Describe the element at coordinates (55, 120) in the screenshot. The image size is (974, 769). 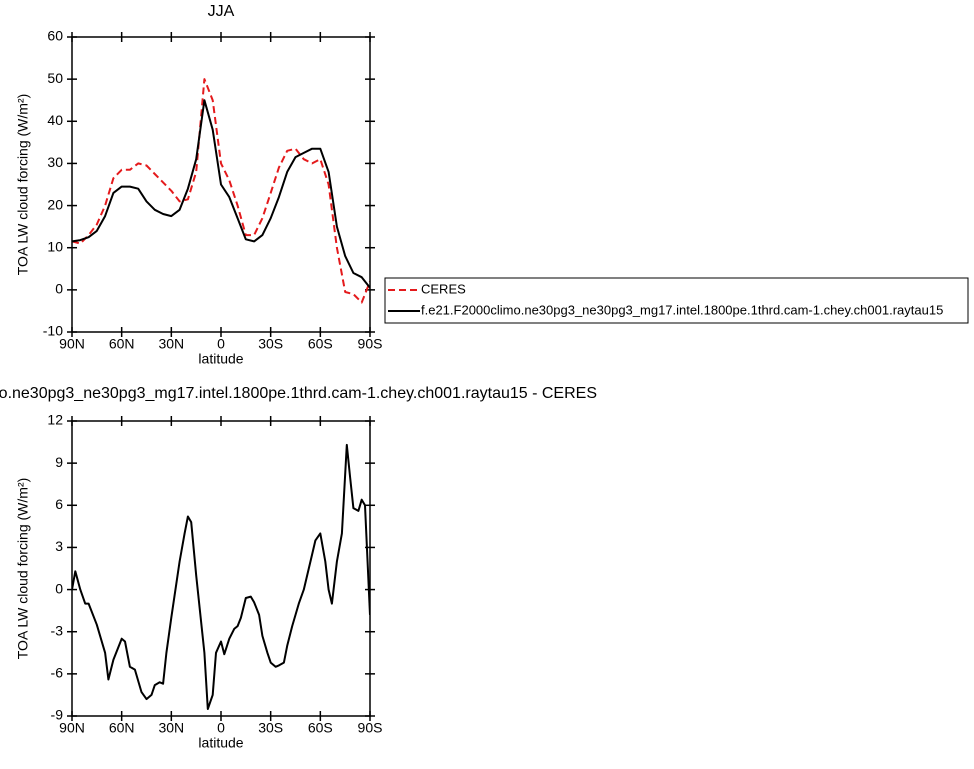
I see `y-tick-label: 40` at that location.